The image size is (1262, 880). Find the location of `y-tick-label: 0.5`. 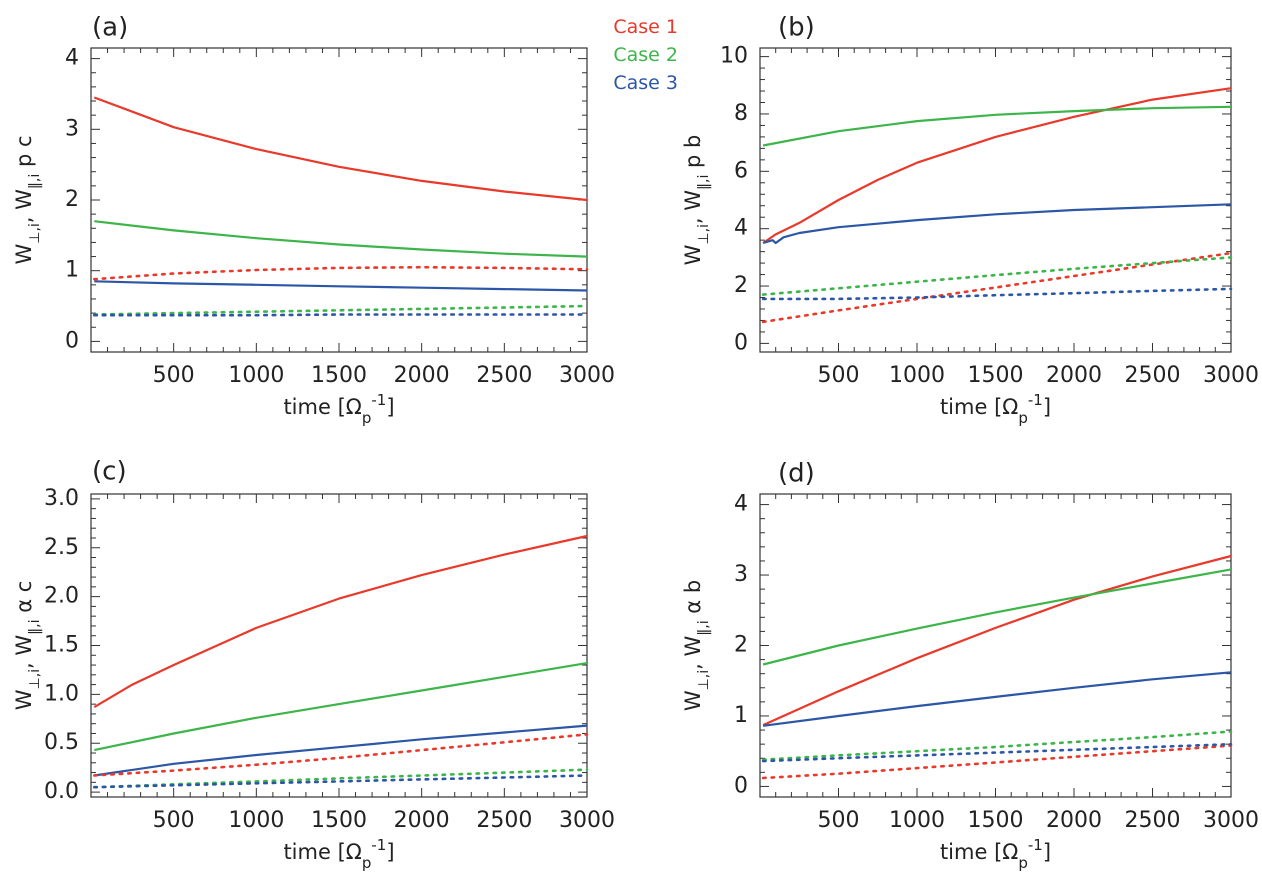

y-tick-label: 0.5 is located at coordinates (61, 742).